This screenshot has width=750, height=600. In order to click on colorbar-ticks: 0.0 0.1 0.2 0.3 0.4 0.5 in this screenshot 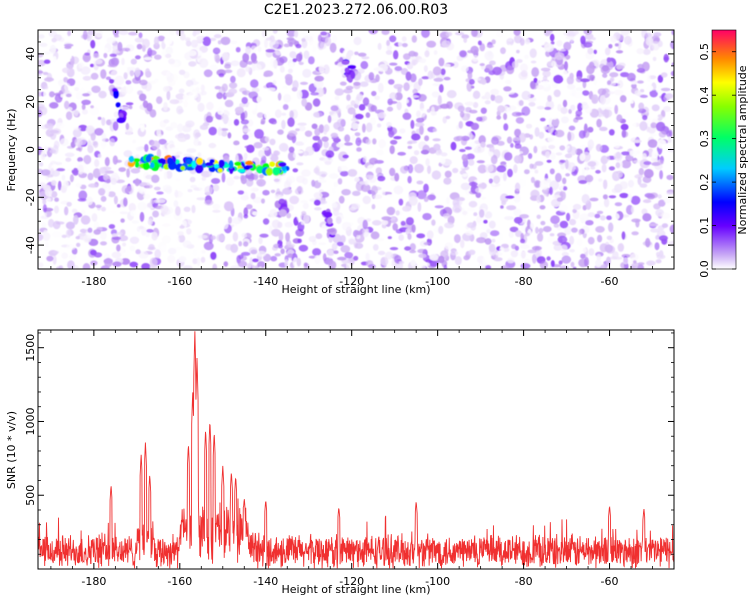, I will do `click(717, 160)`.